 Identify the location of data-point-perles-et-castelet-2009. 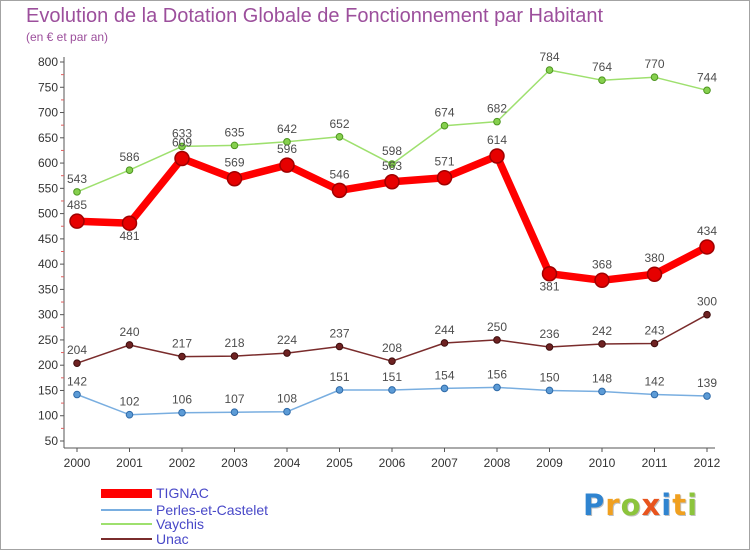
(549, 390).